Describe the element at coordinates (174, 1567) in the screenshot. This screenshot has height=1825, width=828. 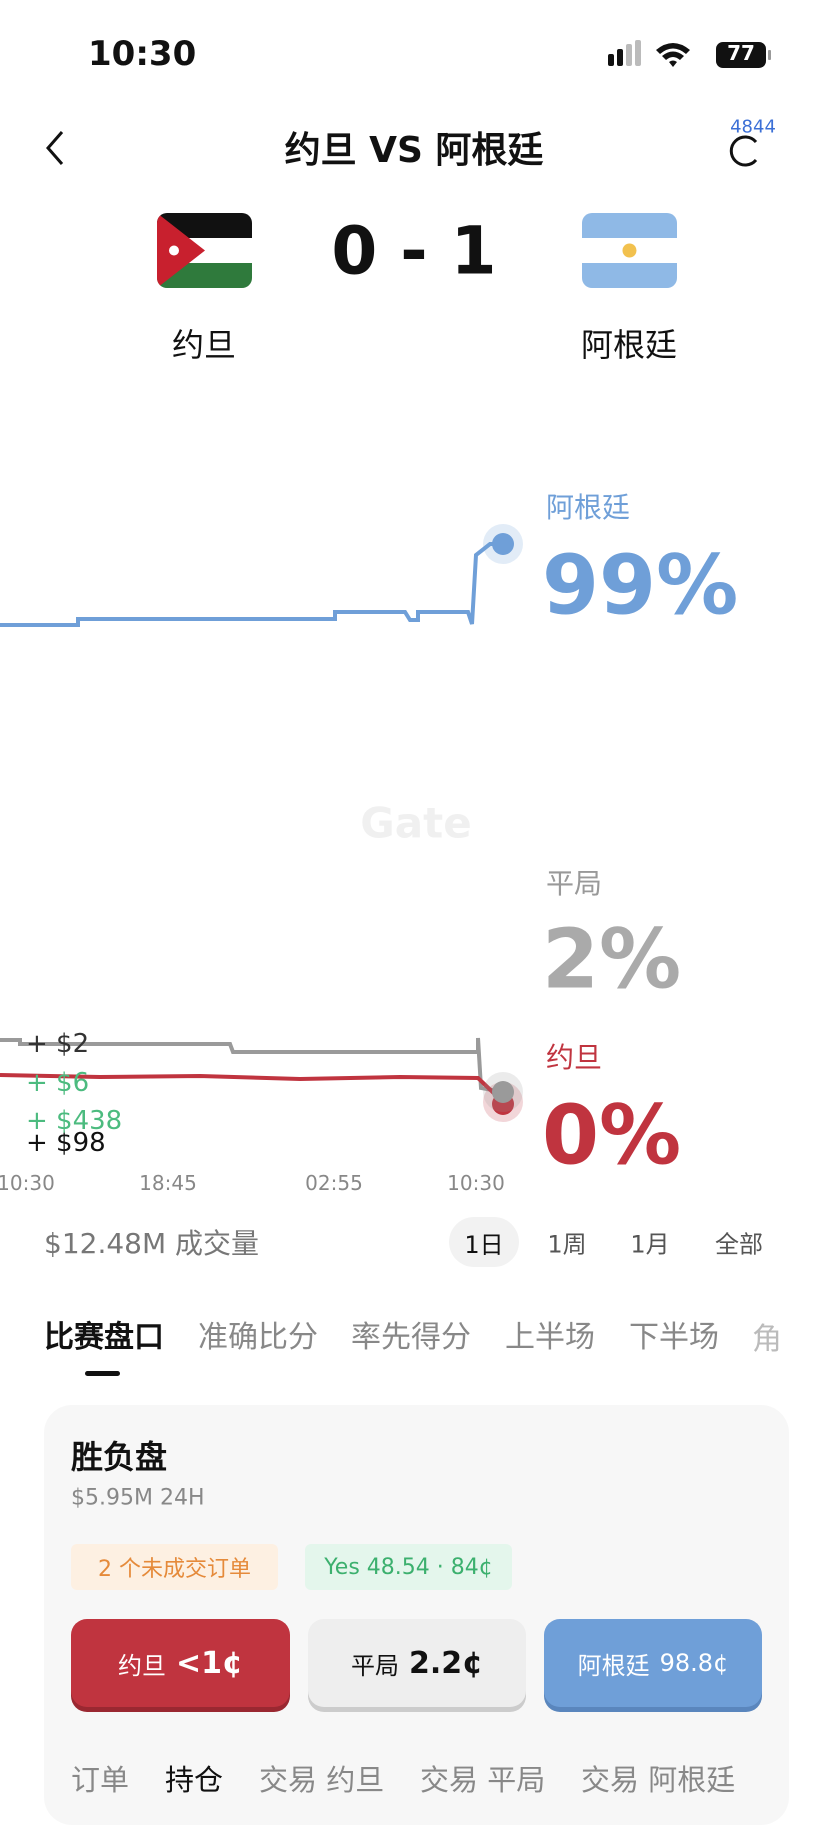
I see `pending-orders: 2 个未成交订单` at that location.